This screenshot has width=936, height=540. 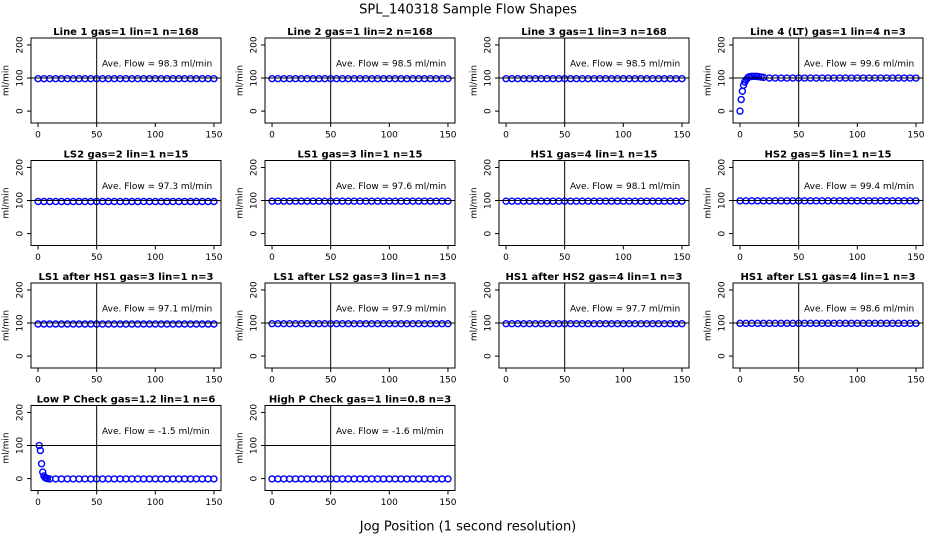 What do you see at coordinates (468, 10) in the screenshot?
I see `page-title: SPL_140318 Sample Flow Shapes` at bounding box center [468, 10].